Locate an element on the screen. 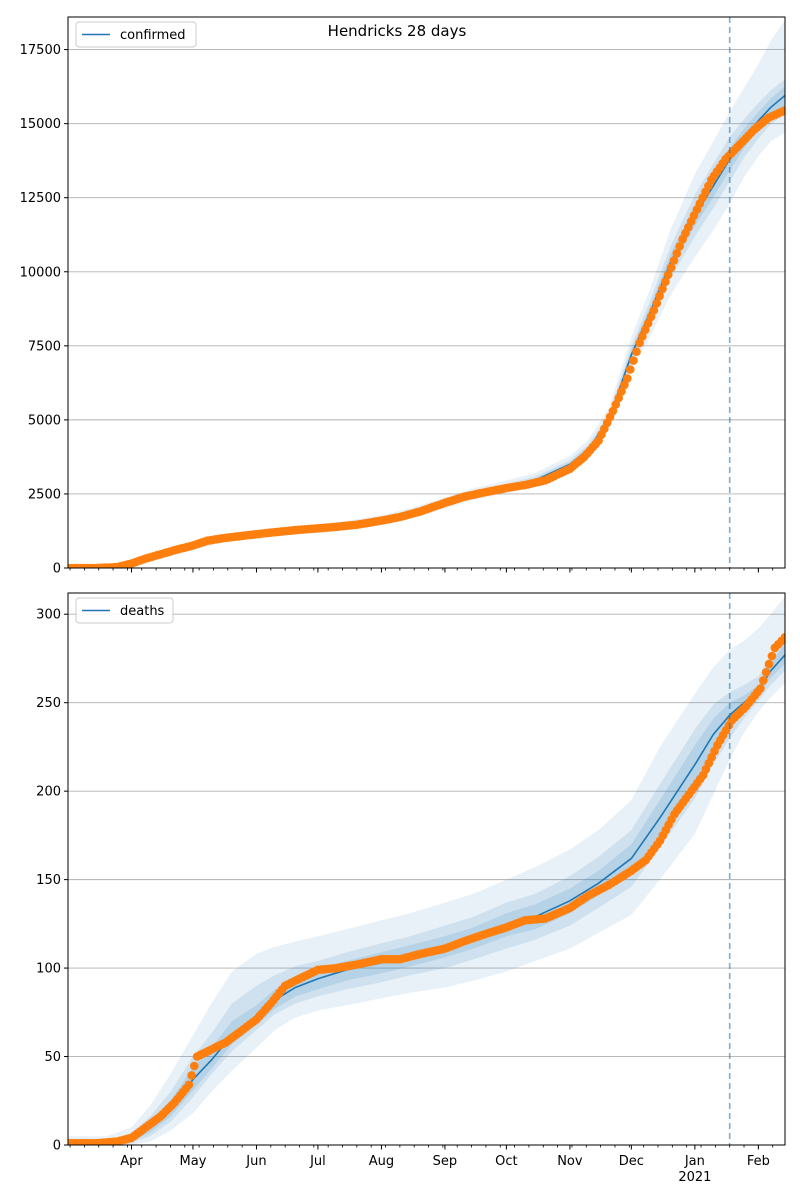 This screenshot has height=1200, width=800. x-tick-label: Jul is located at coordinates (317, 1161).